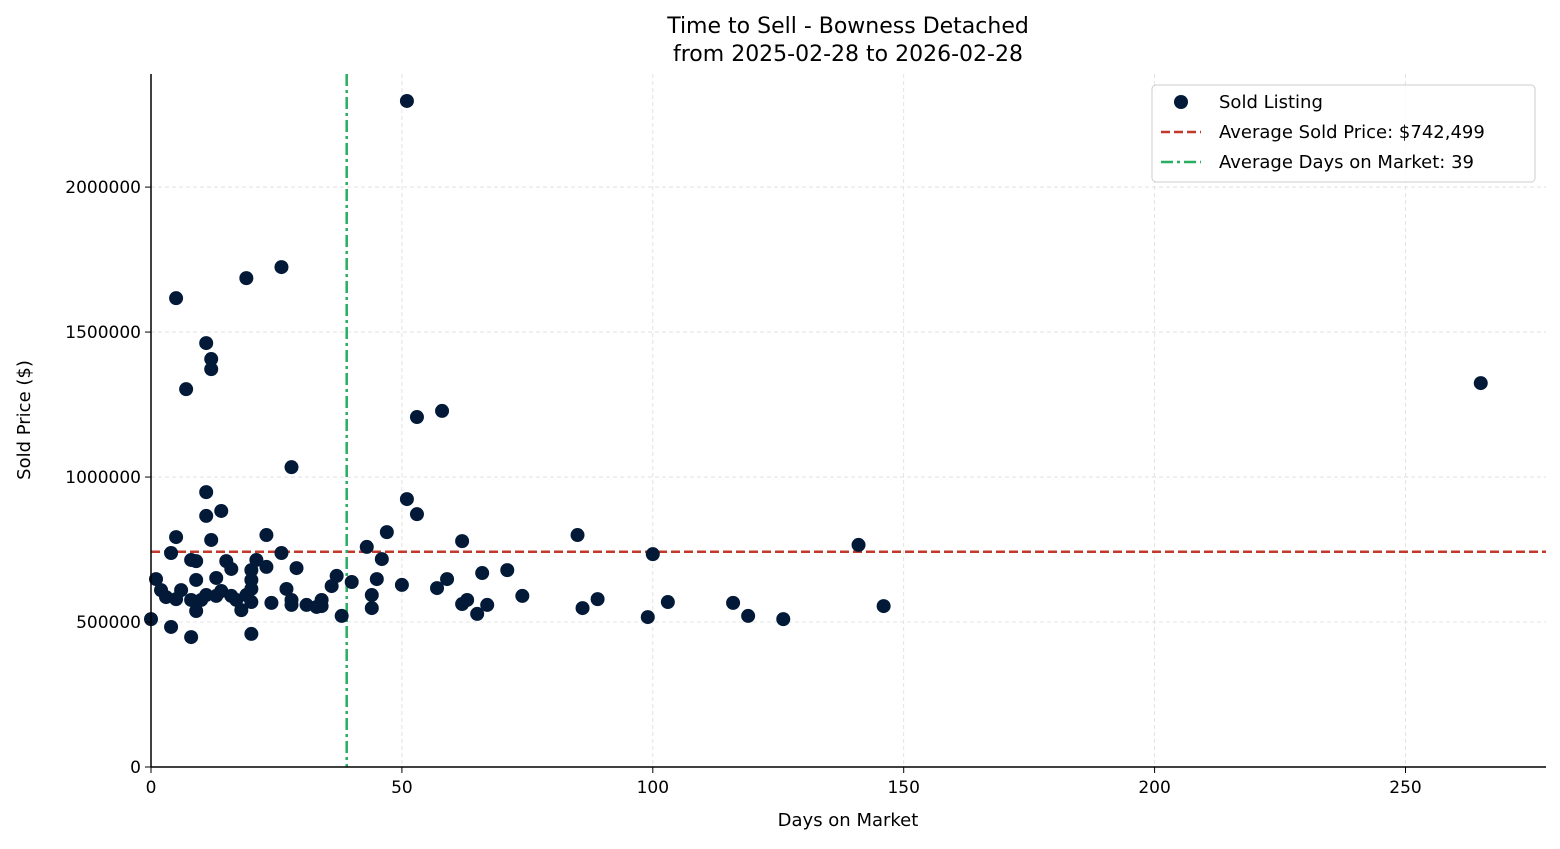 This screenshot has width=1560, height=849. What do you see at coordinates (903, 788) in the screenshot?
I see `x-tick-label: 150` at bounding box center [903, 788].